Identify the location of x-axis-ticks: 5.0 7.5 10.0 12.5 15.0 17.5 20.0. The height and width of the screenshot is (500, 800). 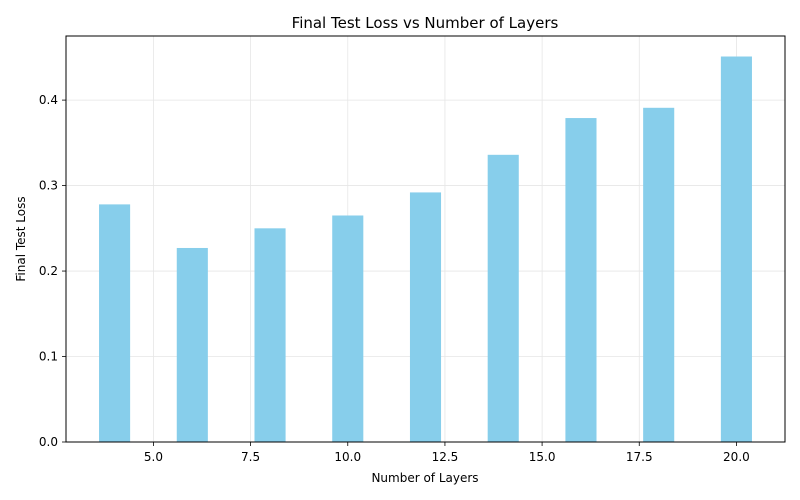
(447, 453).